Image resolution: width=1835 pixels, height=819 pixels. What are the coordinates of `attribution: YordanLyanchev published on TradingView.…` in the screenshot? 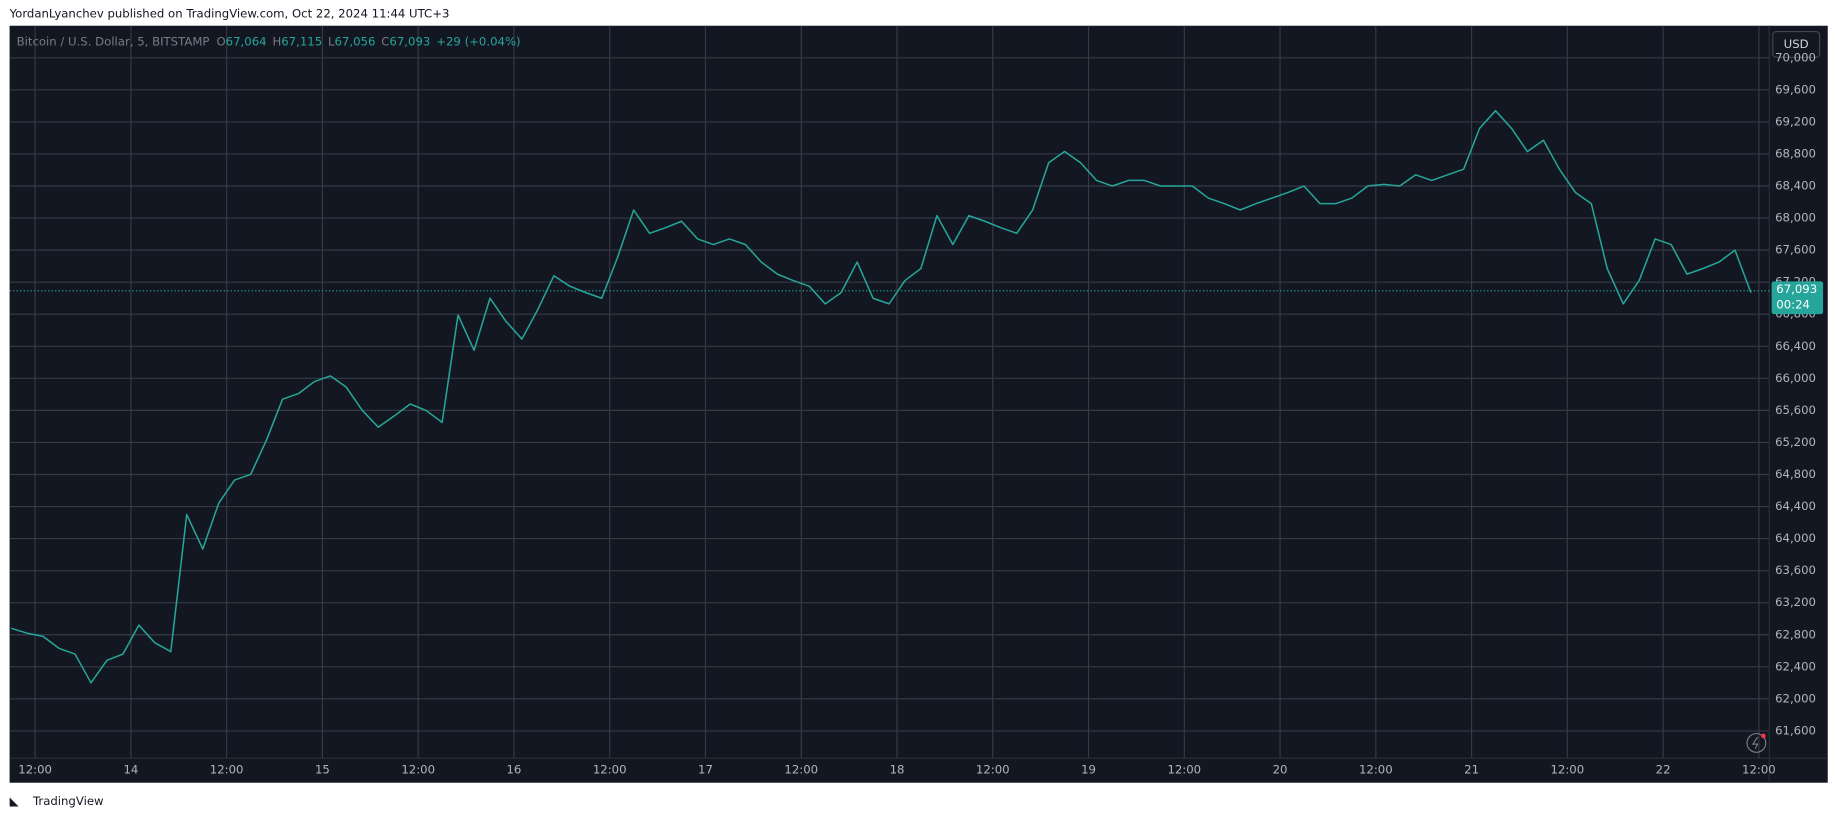 It's located at (229, 14).